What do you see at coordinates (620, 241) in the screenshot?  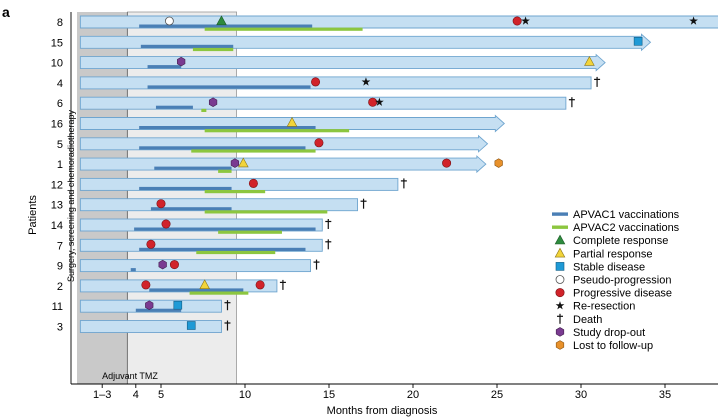 I see `legend-label-cr: Complete response` at bounding box center [620, 241].